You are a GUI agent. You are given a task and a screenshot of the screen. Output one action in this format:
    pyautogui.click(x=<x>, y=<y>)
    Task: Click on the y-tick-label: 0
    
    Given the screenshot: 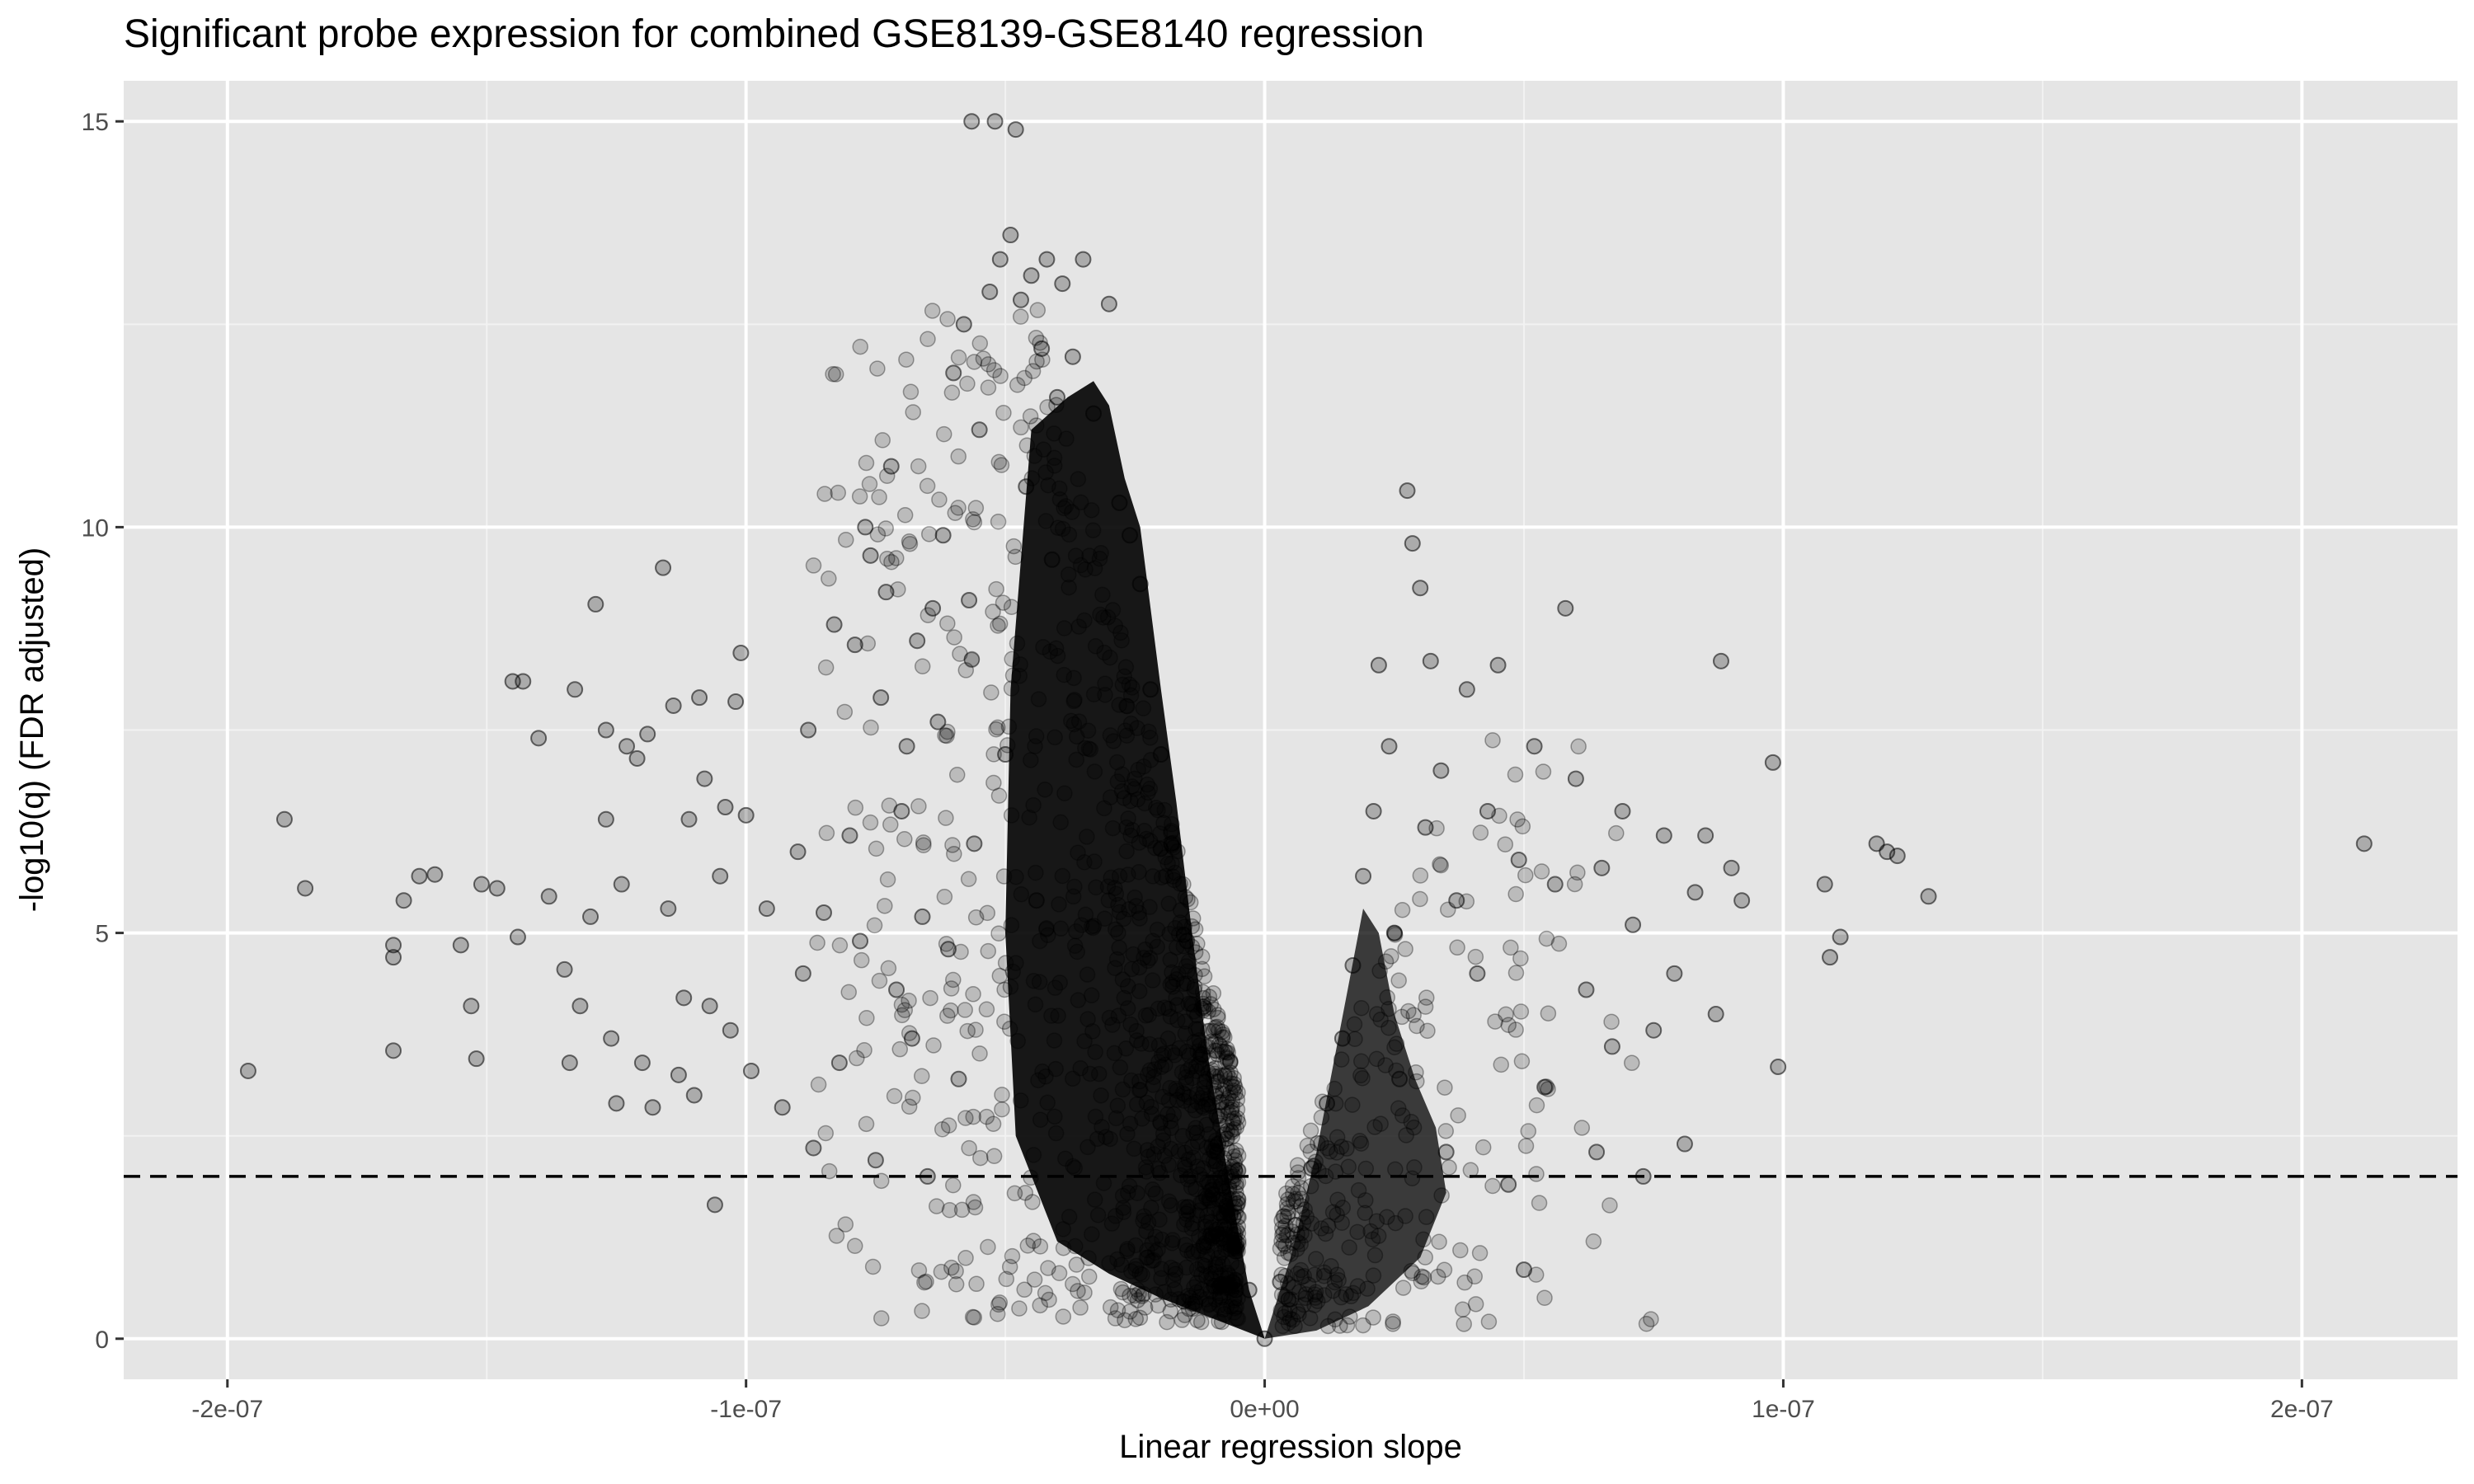 What is the action you would take?
    pyautogui.click(x=102, y=1340)
    